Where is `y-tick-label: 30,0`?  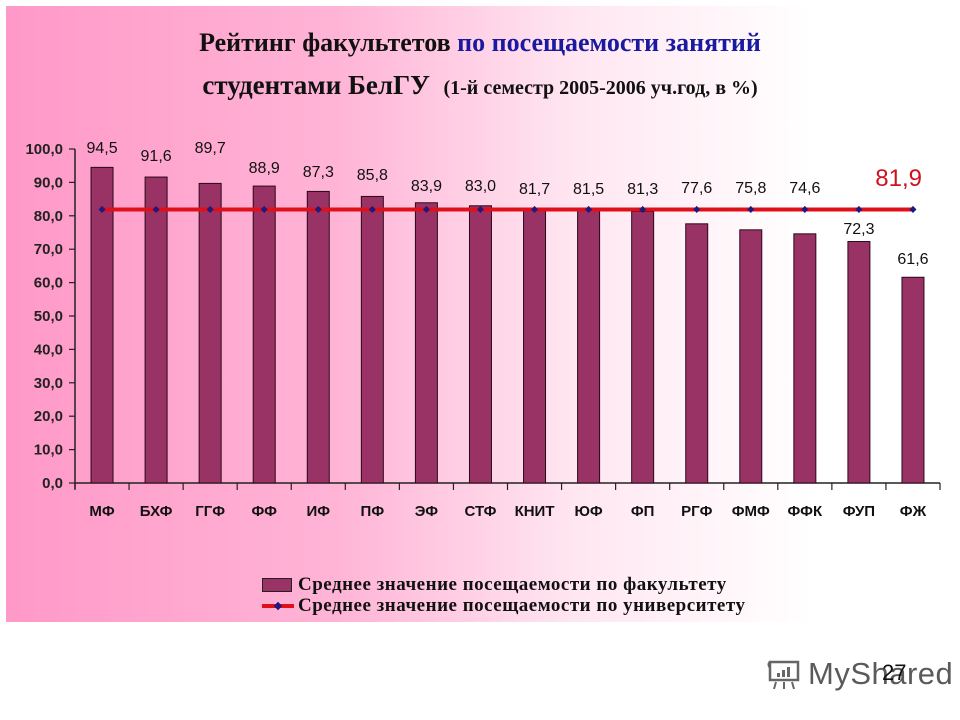 y-tick-label: 30,0 is located at coordinates (48, 383).